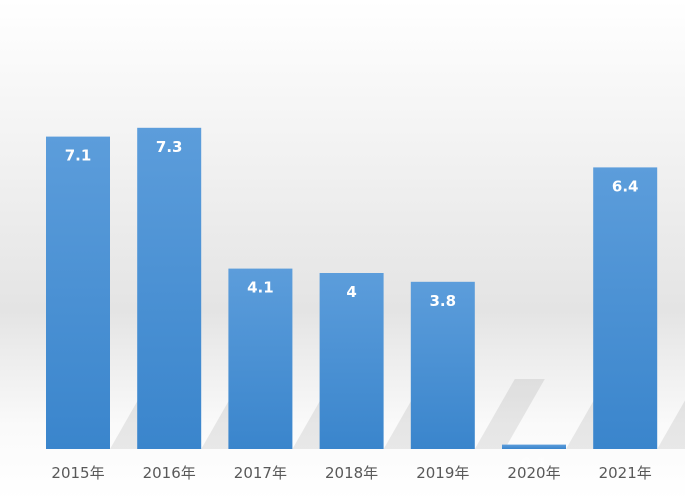 The width and height of the screenshot is (685, 501). What do you see at coordinates (625, 473) in the screenshot?
I see `x-tick-label: 2021年` at bounding box center [625, 473].